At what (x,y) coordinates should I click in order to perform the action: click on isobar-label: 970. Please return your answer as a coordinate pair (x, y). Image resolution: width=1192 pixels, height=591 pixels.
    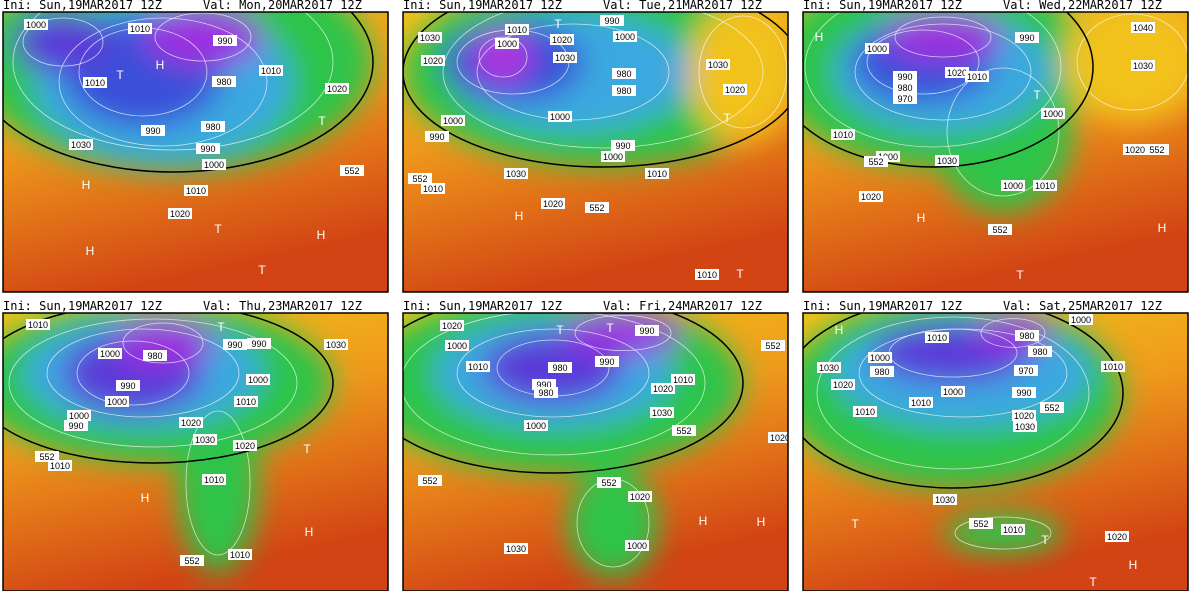
    Looking at the image, I should click on (904, 99).